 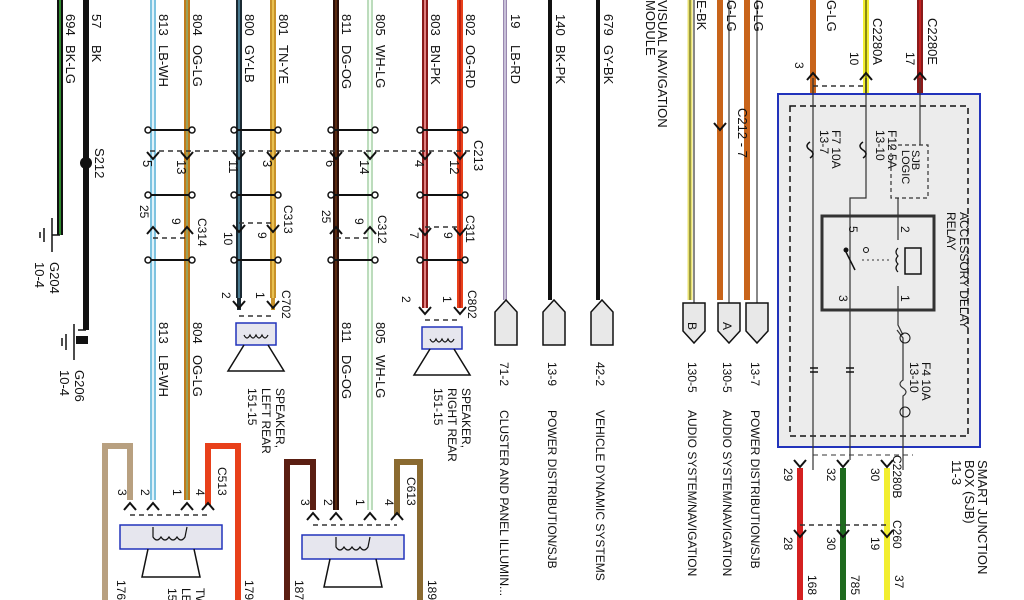 I want to click on wire-color-label: GY-LB, so click(x=249, y=64).